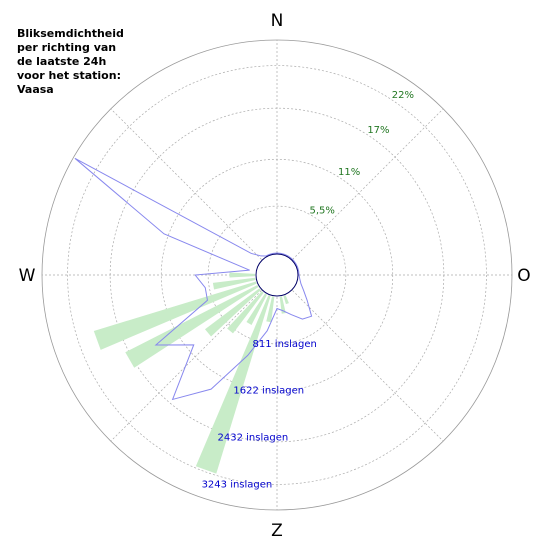  I want to click on count-tick-label: 811 inslagen, so click(285, 344).